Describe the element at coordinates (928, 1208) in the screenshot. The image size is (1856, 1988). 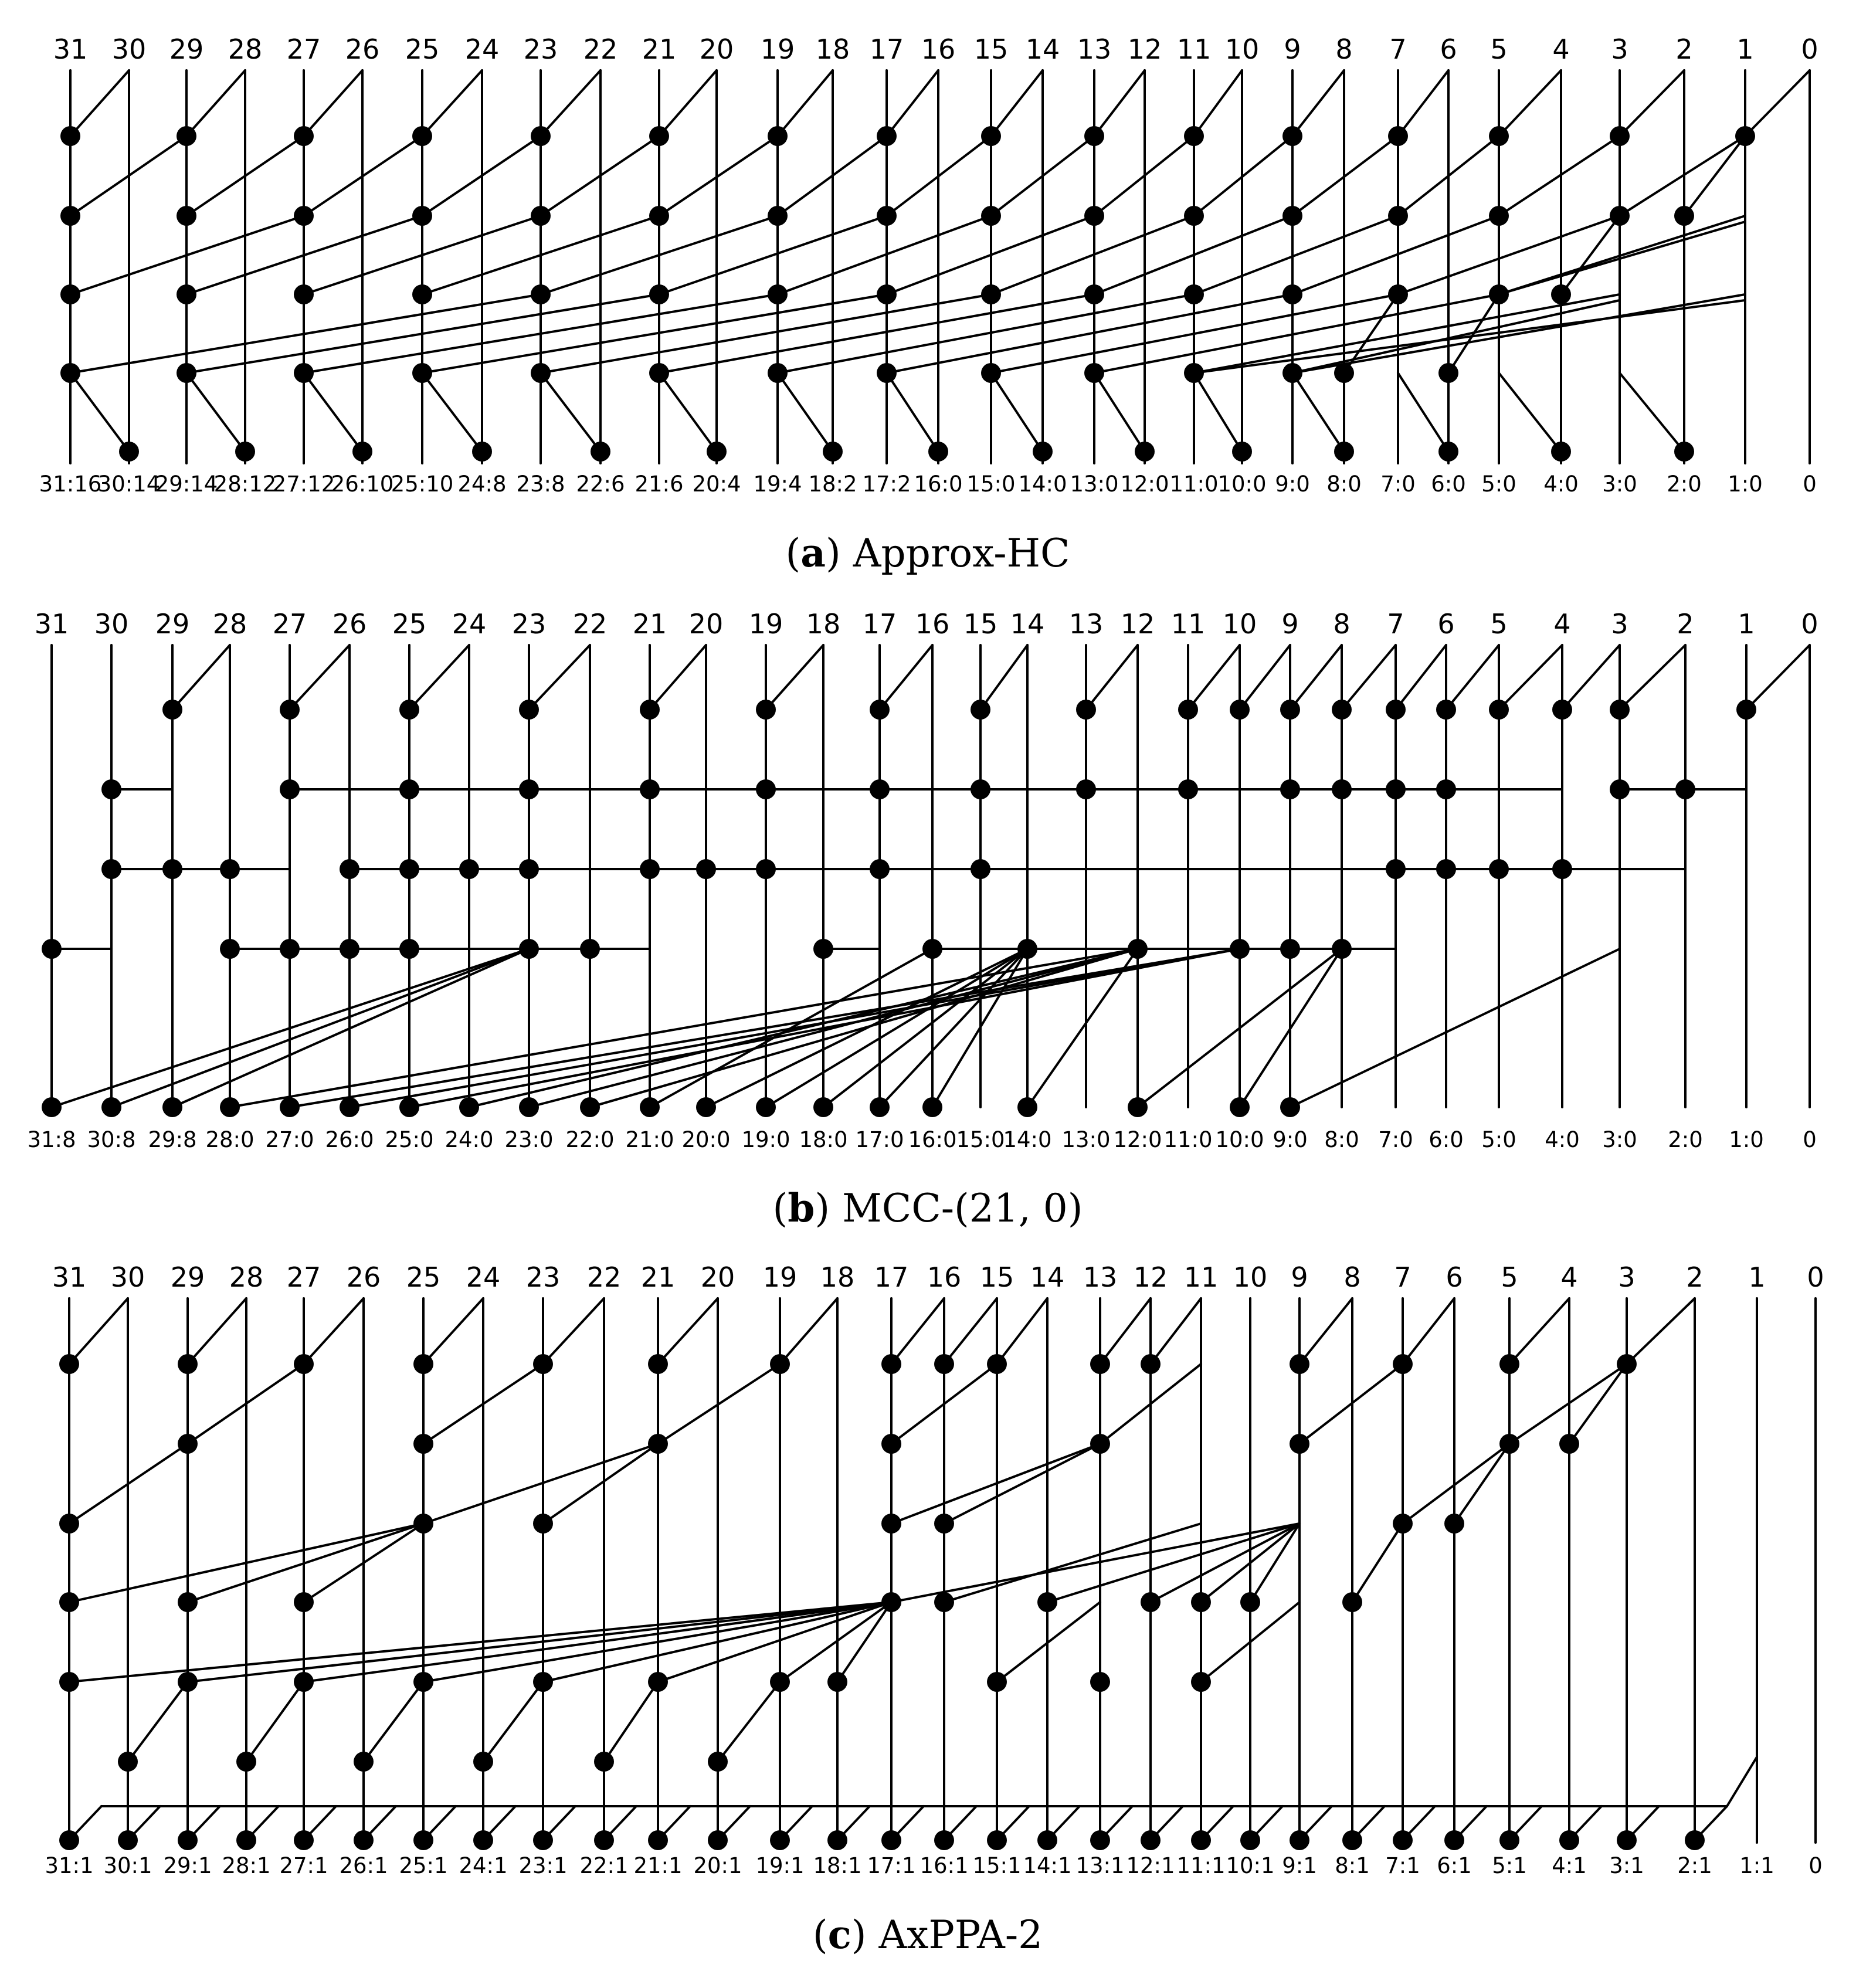
I see `panel-caption: (b) MCC-(21, 0)` at that location.